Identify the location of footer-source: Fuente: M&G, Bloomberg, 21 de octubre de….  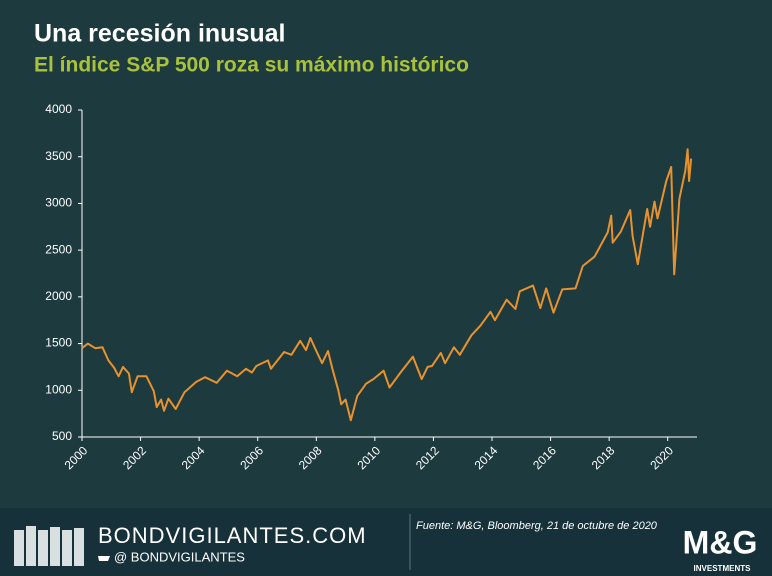
(537, 526).